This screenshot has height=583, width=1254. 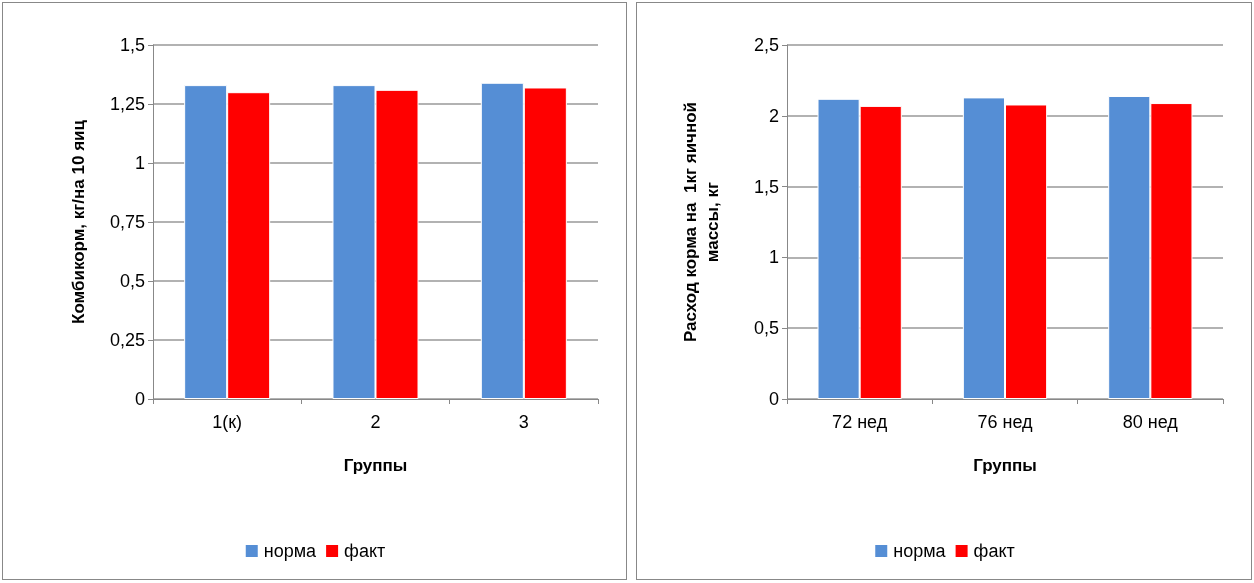 I want to click on y-axis-title: Комбикорм, кг/на 10 яиц, so click(x=78, y=221).